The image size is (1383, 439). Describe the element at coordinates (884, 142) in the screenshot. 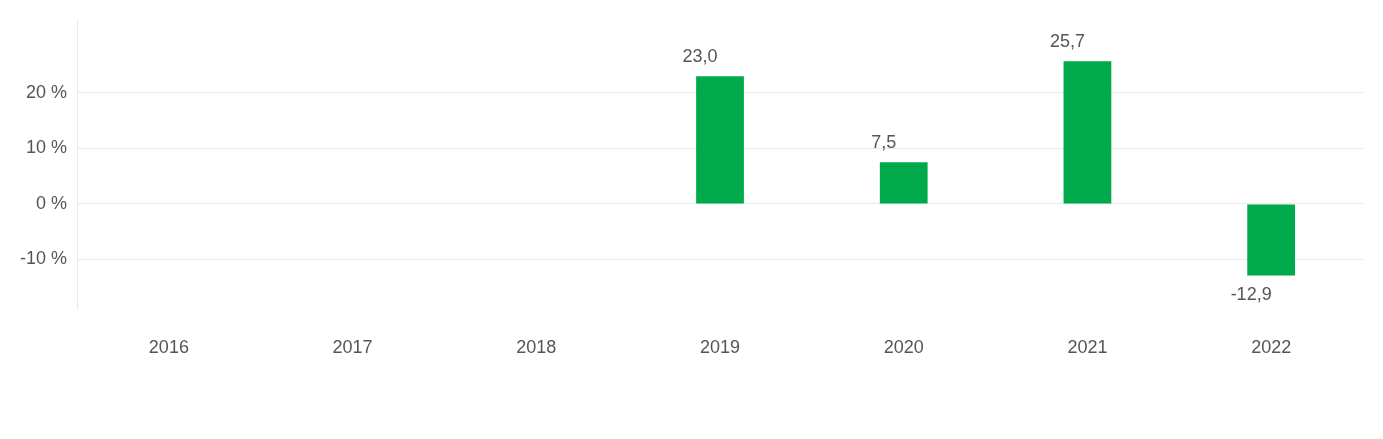

I see `data-label: 7,5` at that location.